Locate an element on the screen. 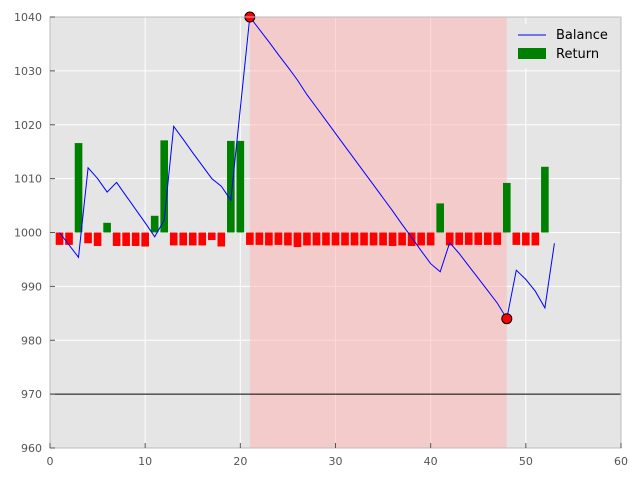  marker-trough is located at coordinates (507, 319).